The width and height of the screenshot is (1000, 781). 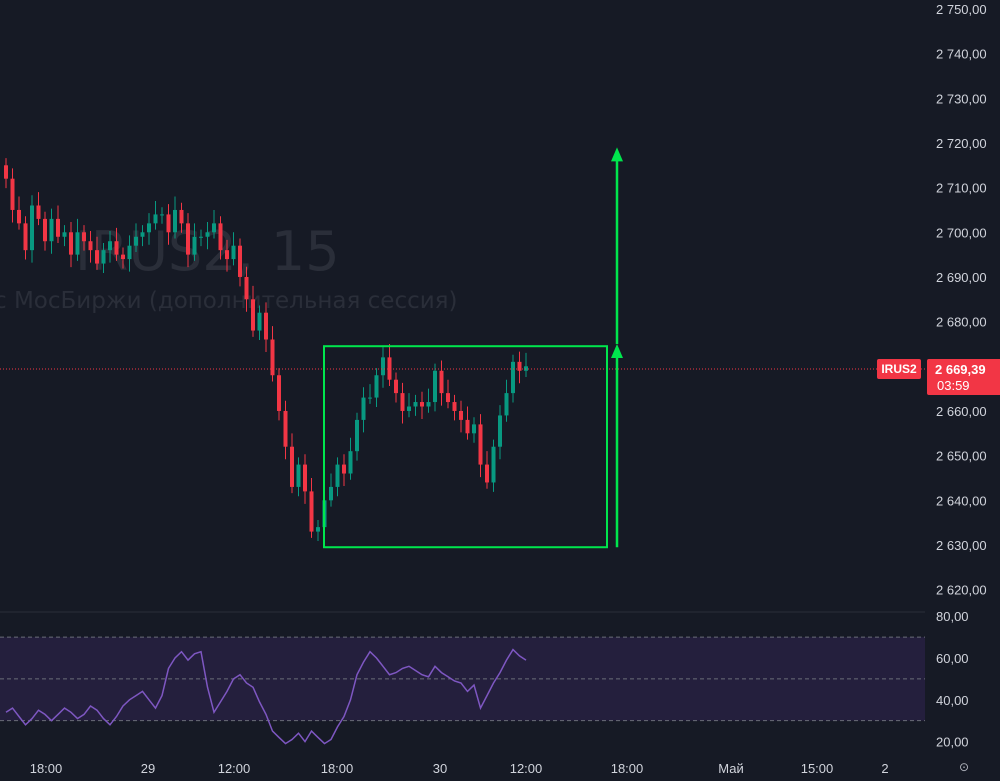 What do you see at coordinates (465, 447) in the screenshot?
I see `range-rectangle-annotation` at bounding box center [465, 447].